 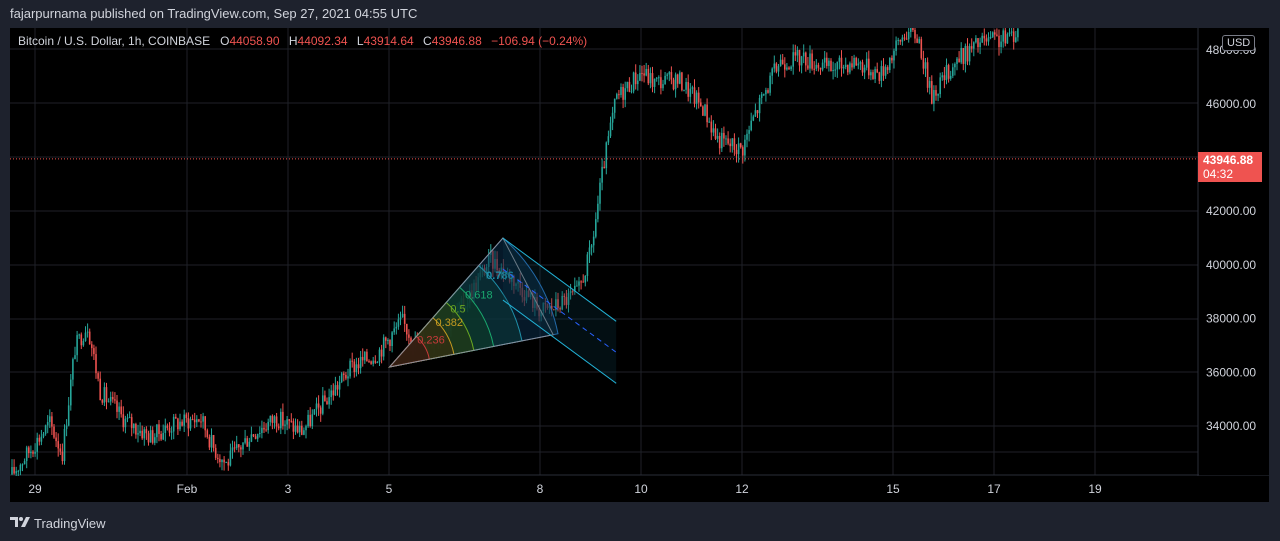 What do you see at coordinates (1239, 43) in the screenshot?
I see `currency-badge: USD` at bounding box center [1239, 43].